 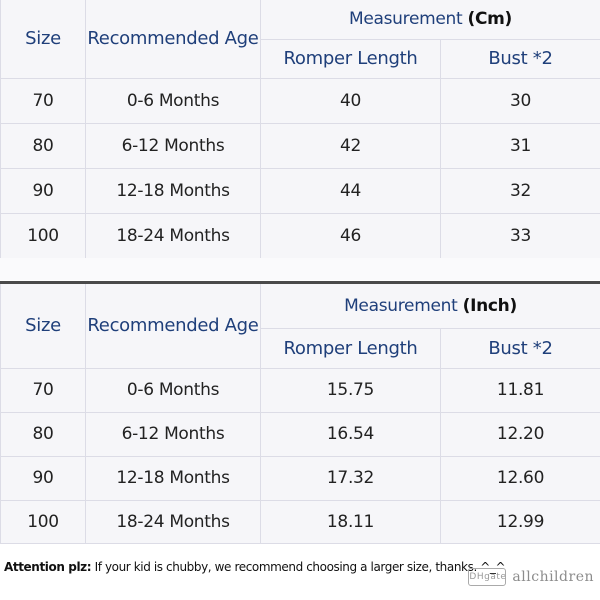 I want to click on bust-cell: 12.99, so click(x=519, y=521).